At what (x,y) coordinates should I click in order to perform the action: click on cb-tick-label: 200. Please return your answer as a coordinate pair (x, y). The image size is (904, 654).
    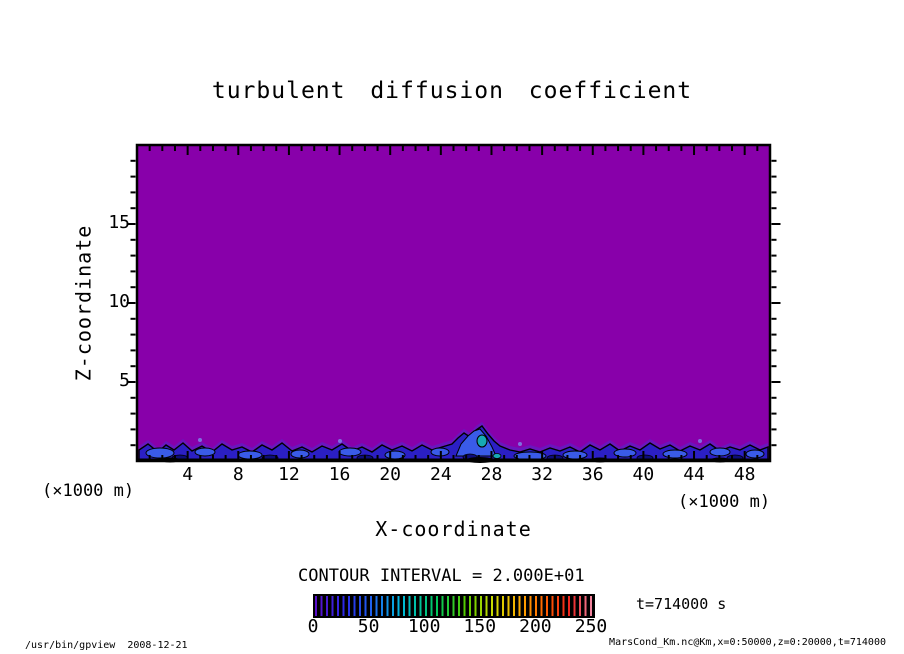
    Looking at the image, I should click on (535, 626).